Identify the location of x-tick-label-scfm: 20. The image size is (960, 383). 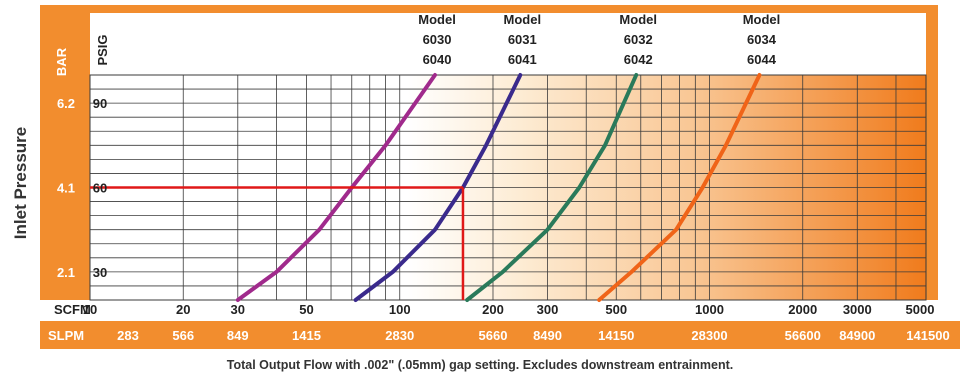
(183, 309).